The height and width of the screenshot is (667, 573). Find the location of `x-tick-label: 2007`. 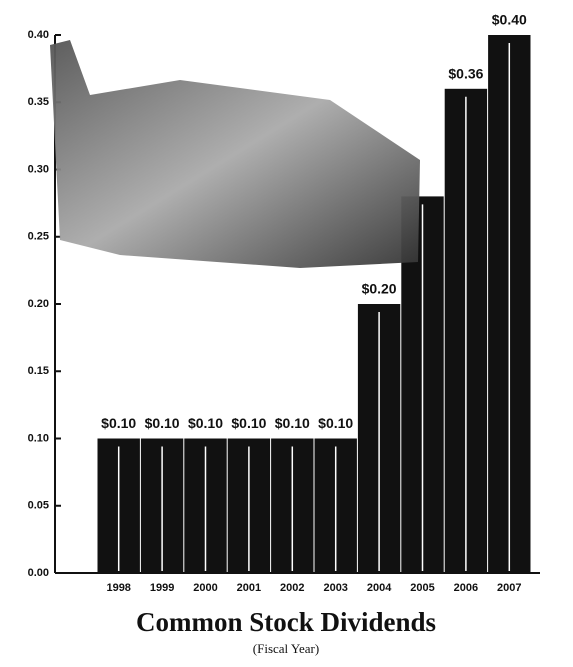

x-tick-label: 2007 is located at coordinates (509, 588).